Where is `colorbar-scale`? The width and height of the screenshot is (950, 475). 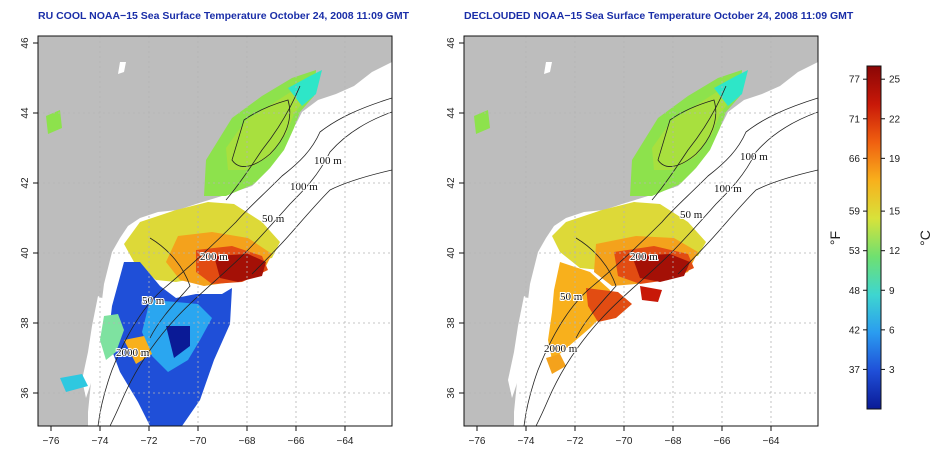 colorbar-scale is located at coordinates (874, 237).